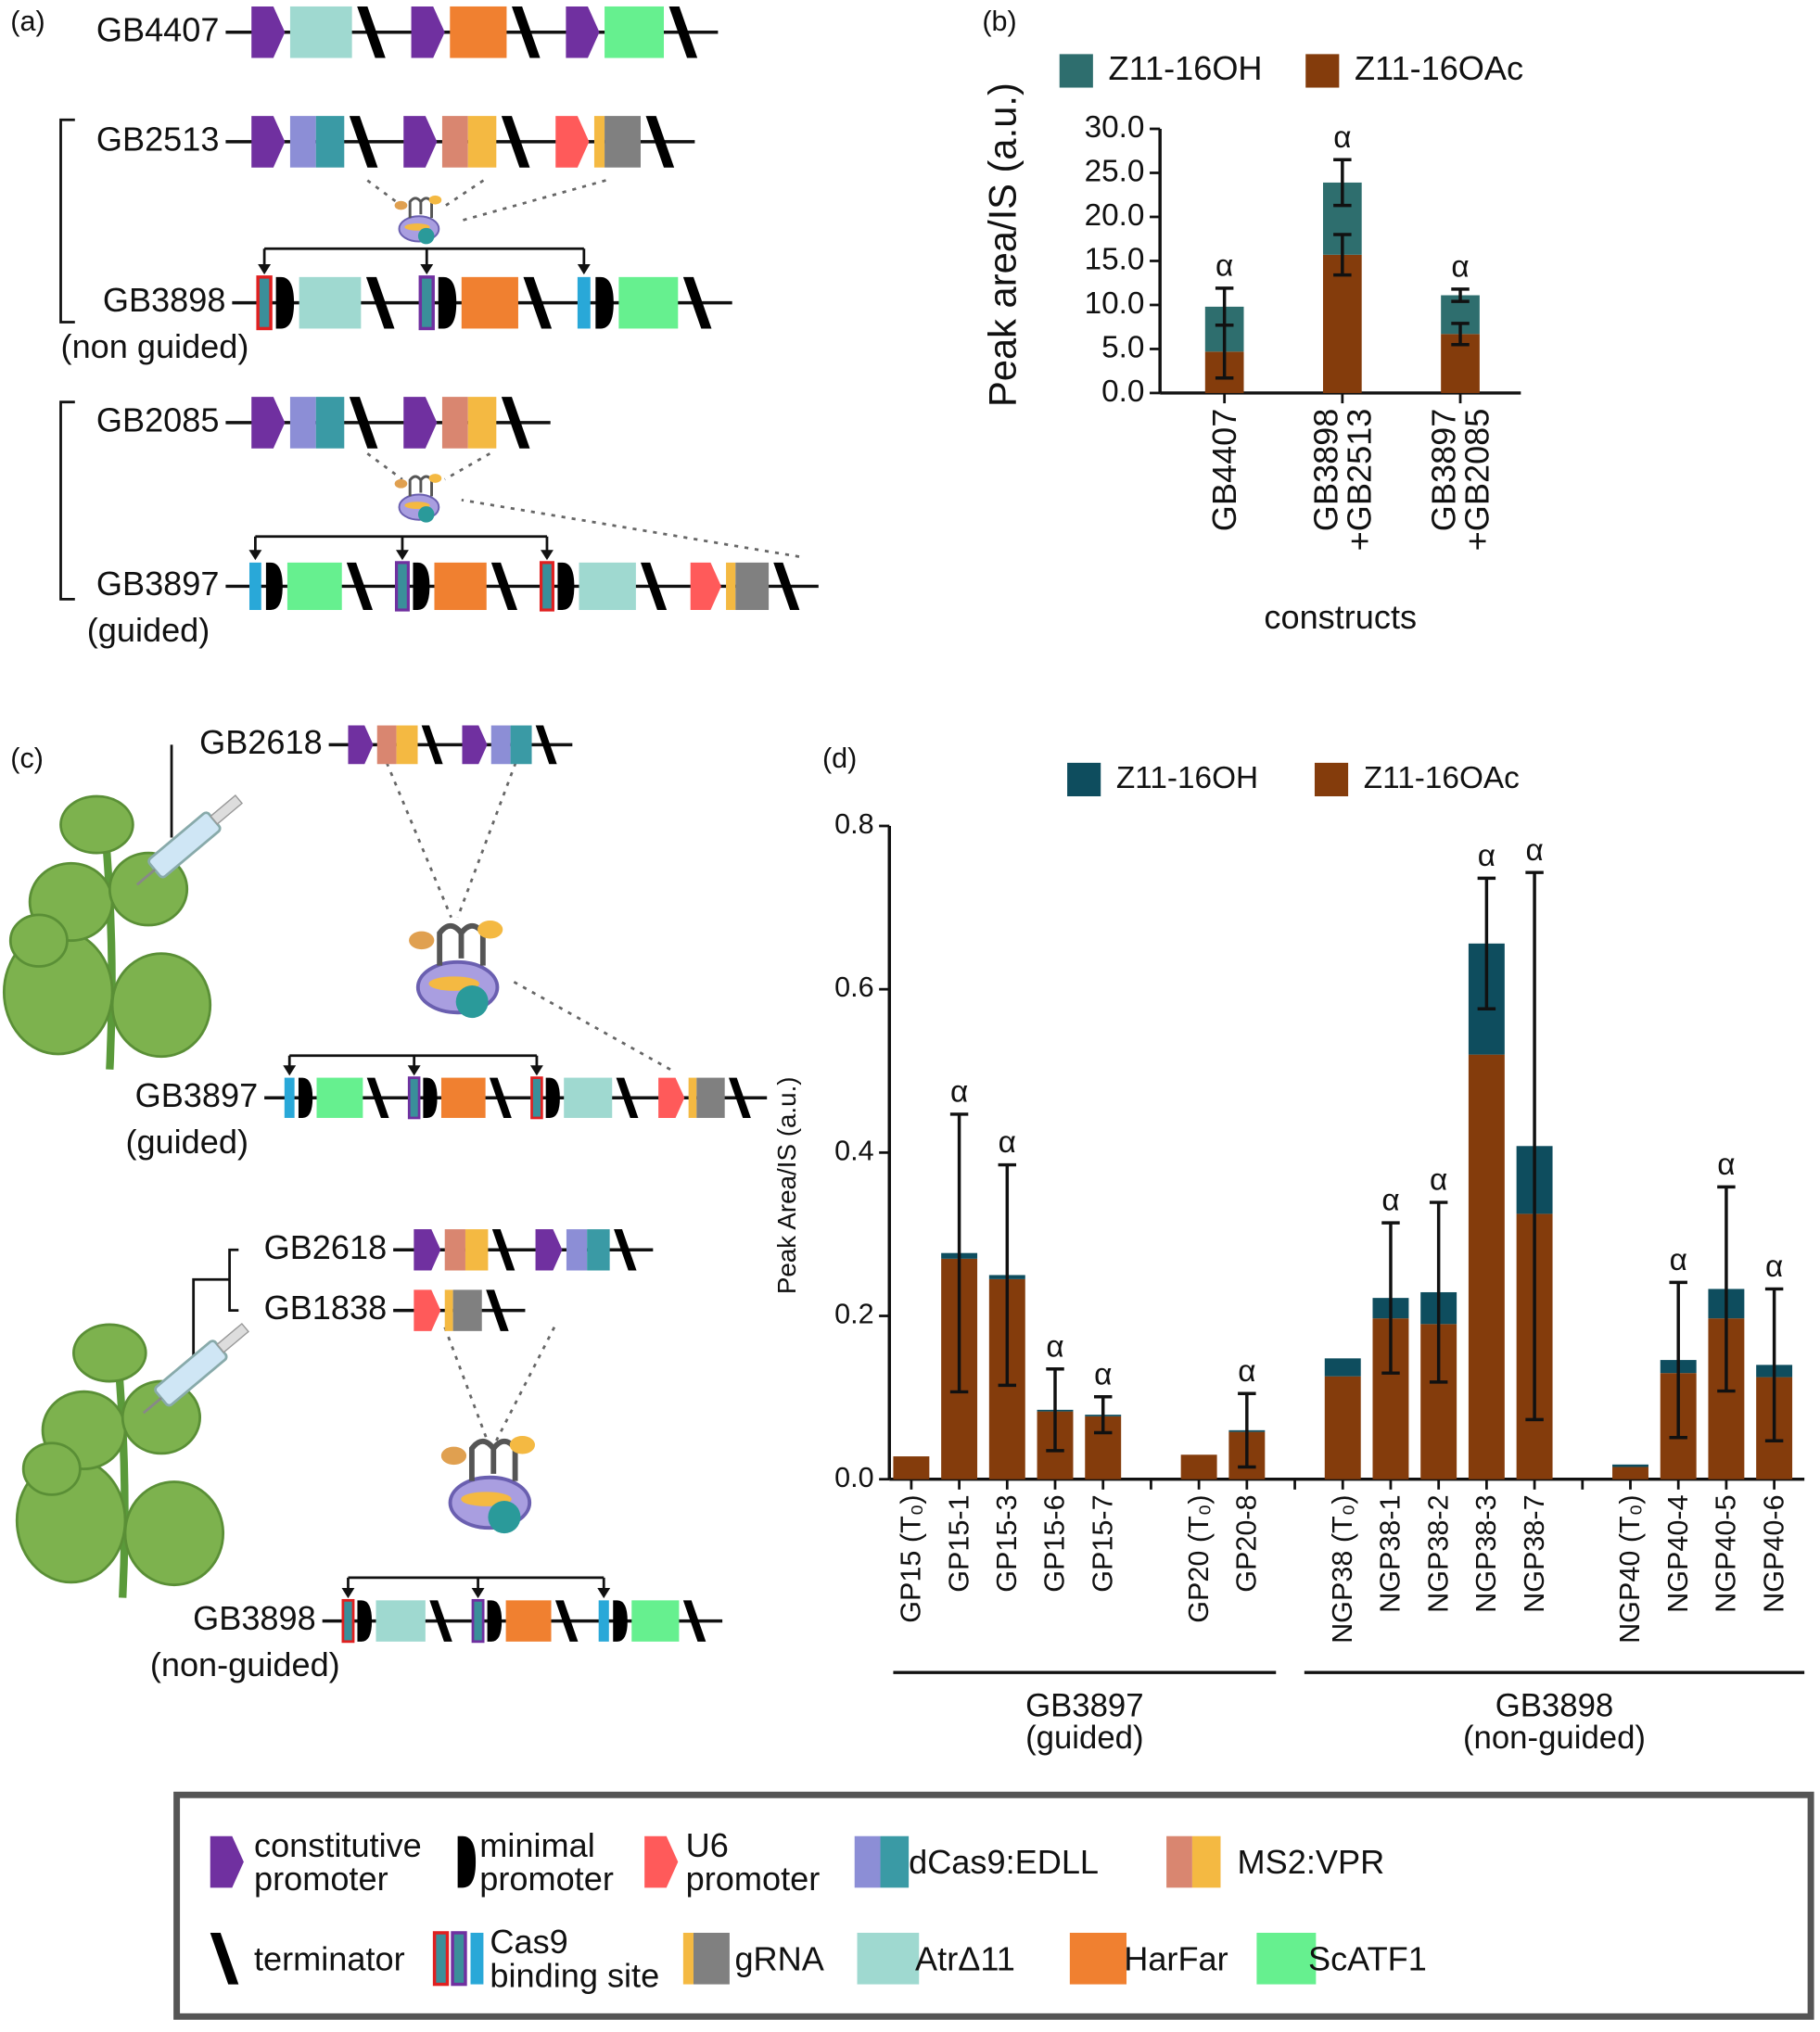 Image resolution: width=1820 pixels, height=2032 pixels. I want to click on legend-swatch, so click(1331, 779).